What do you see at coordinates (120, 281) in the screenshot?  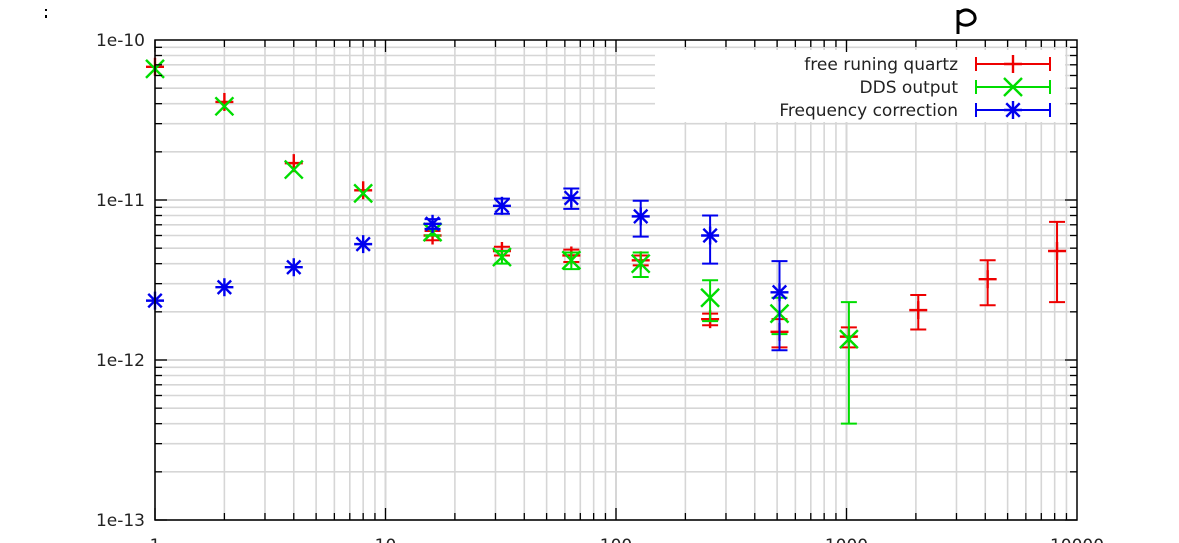 I see `y-tick-labels: 1e-13 1e-12 1e-11 1e-10` at bounding box center [120, 281].